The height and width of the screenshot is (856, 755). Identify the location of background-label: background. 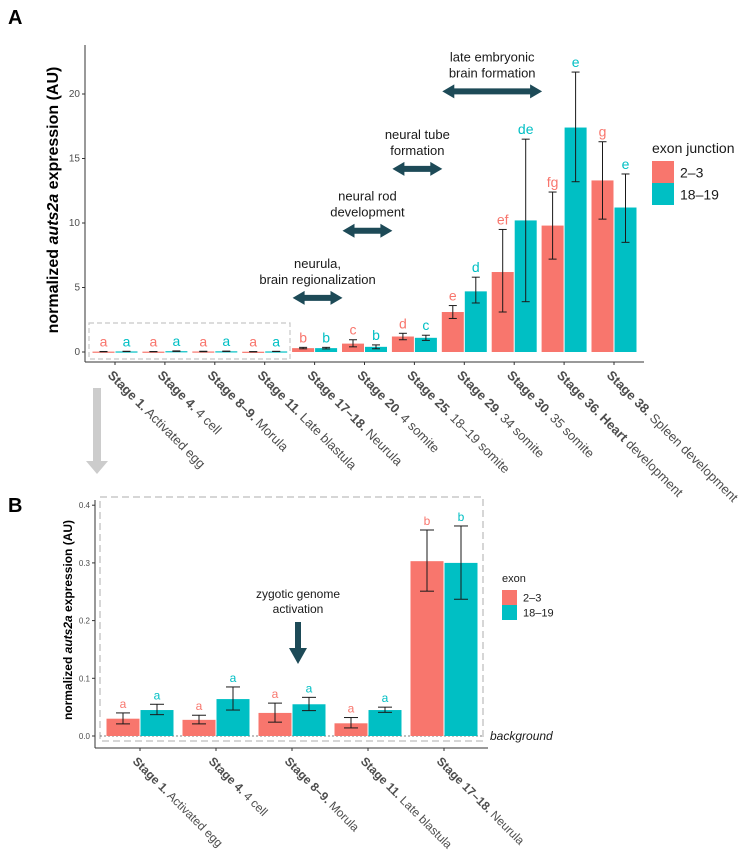
(521, 736).